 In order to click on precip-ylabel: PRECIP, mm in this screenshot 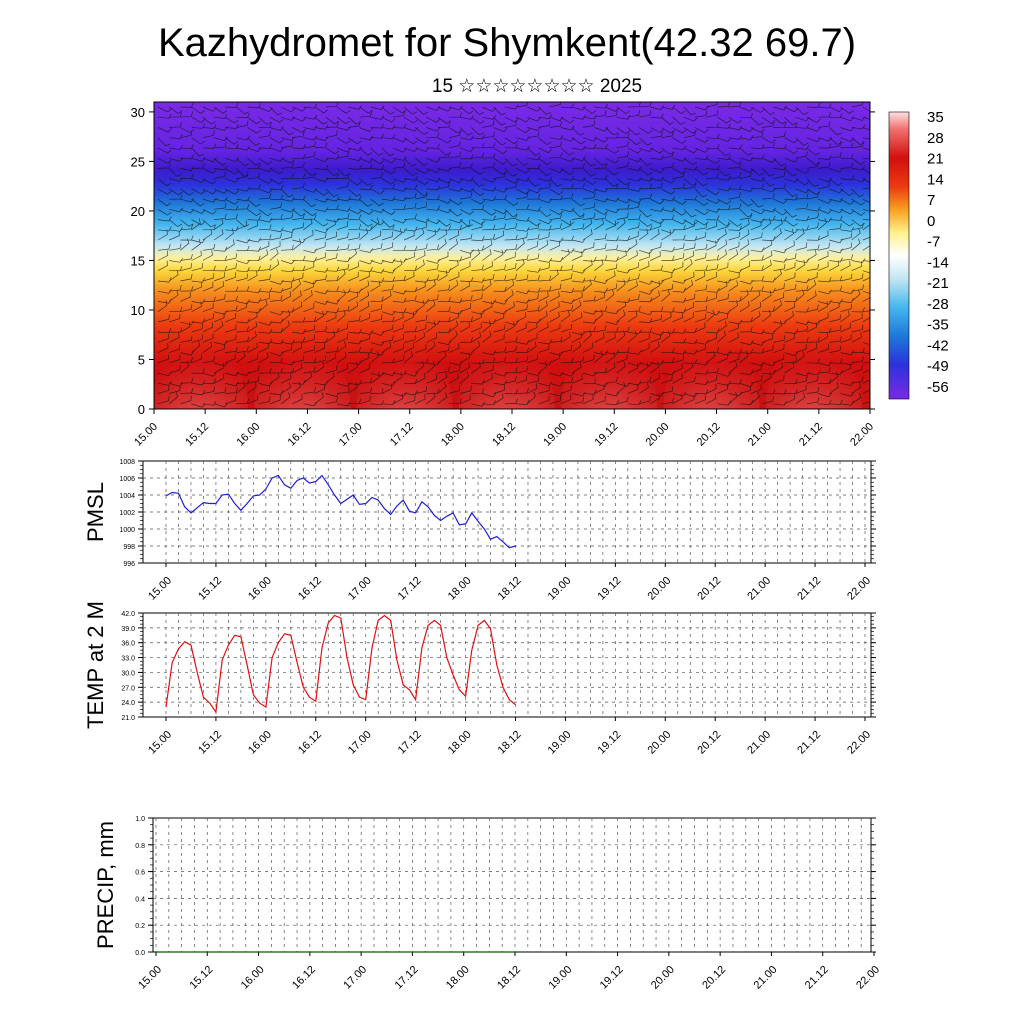, I will do `click(105, 885)`.